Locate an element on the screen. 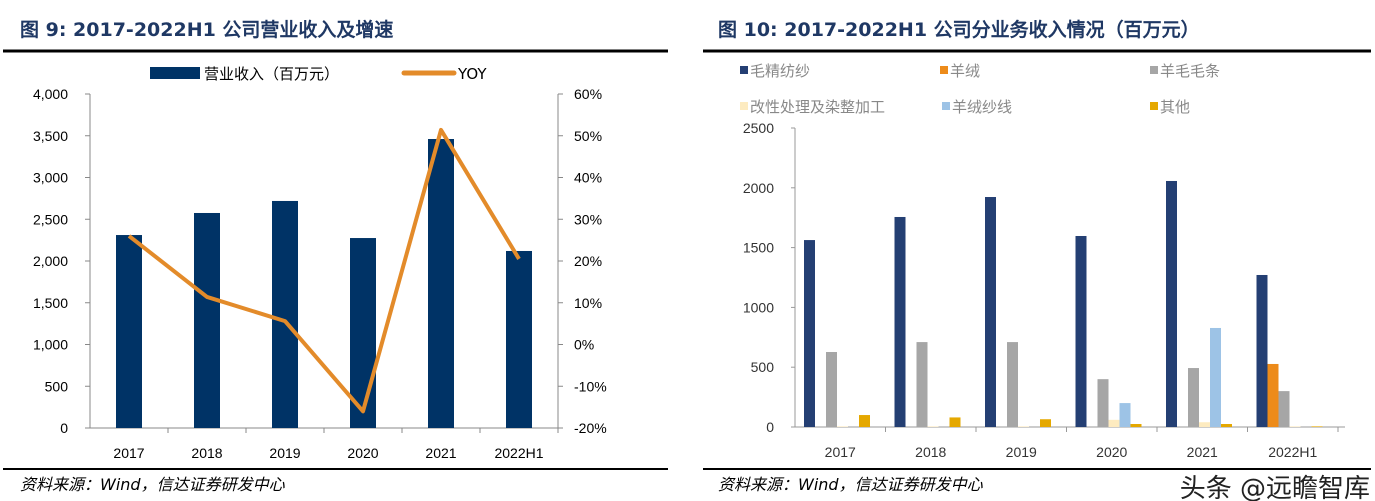  left-y-tick-label: 500 is located at coordinates (57, 386).